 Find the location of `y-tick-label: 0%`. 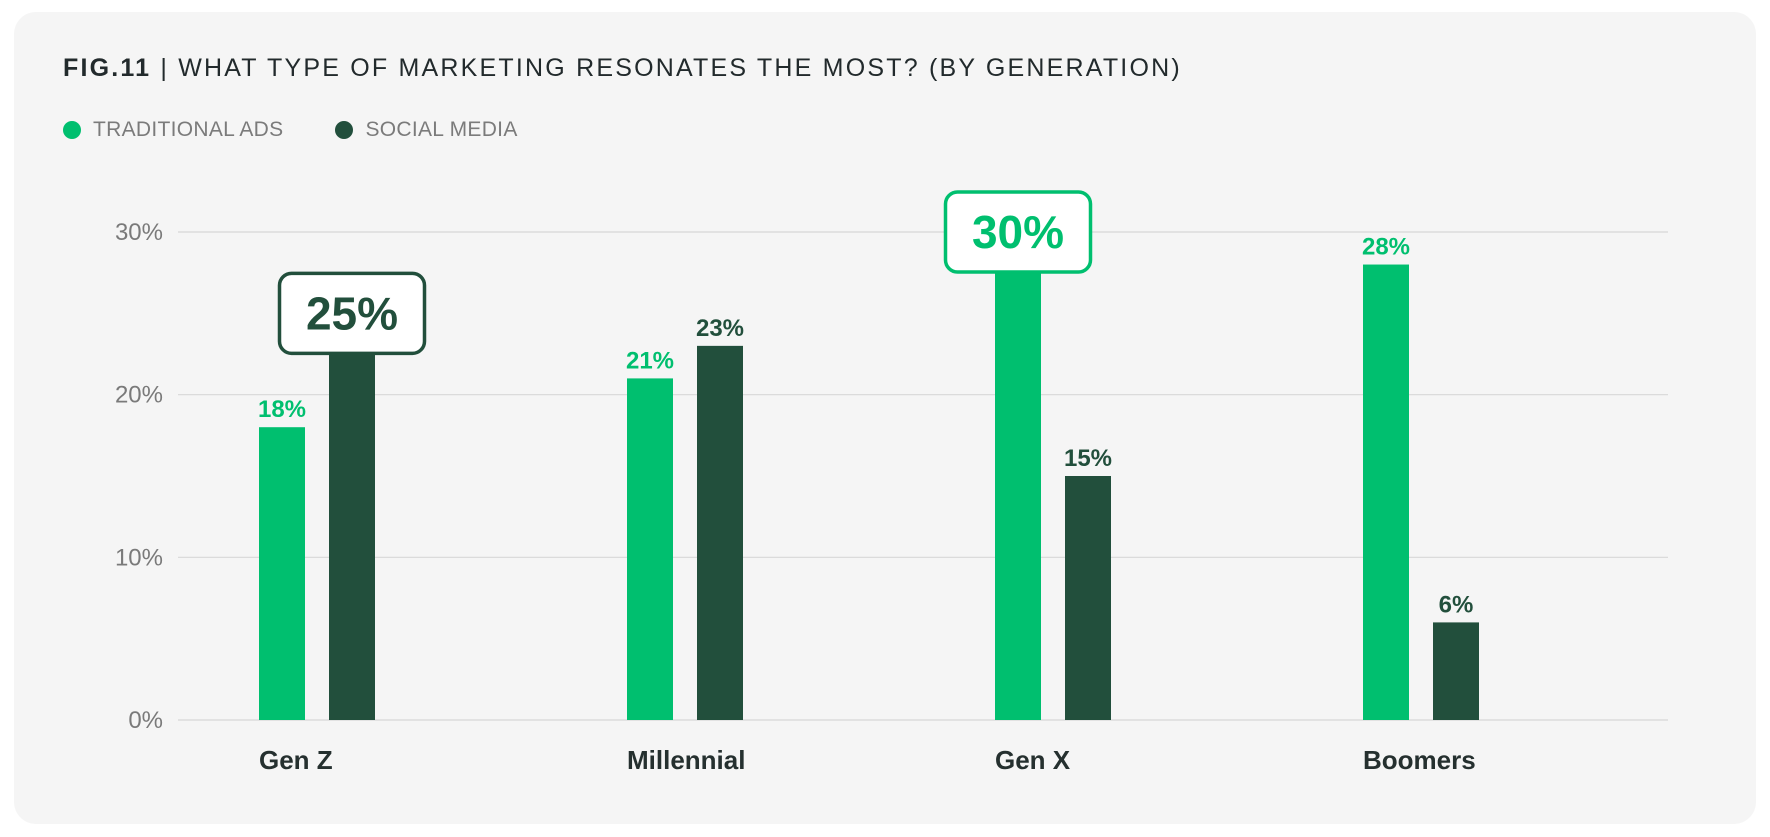

y-tick-label: 0% is located at coordinates (145, 720).